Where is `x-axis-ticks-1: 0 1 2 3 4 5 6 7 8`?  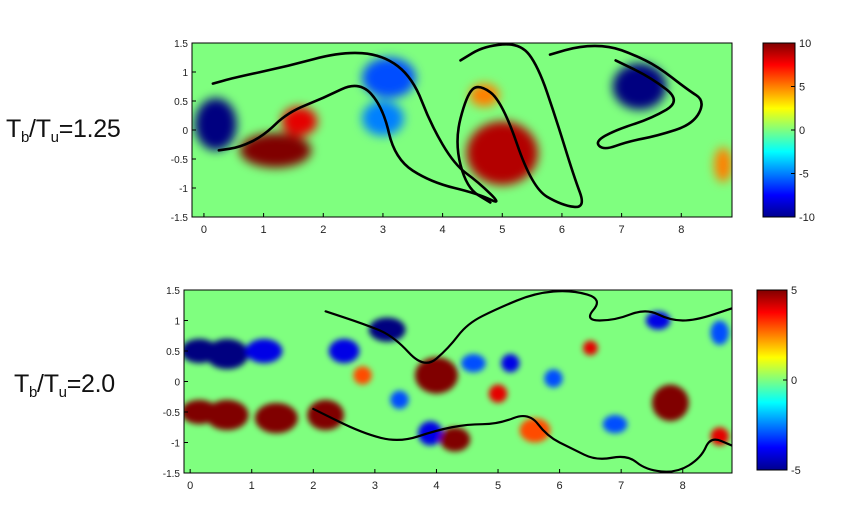
x-axis-ticks-1: 0 1 2 3 4 5 6 7 8 is located at coordinates (442, 224).